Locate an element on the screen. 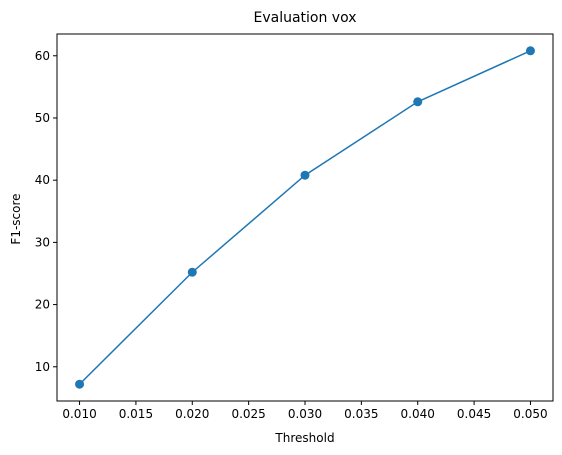 Image resolution: width=562 pixels, height=455 pixels. x-tick-label: 0.020 is located at coordinates (192, 414).